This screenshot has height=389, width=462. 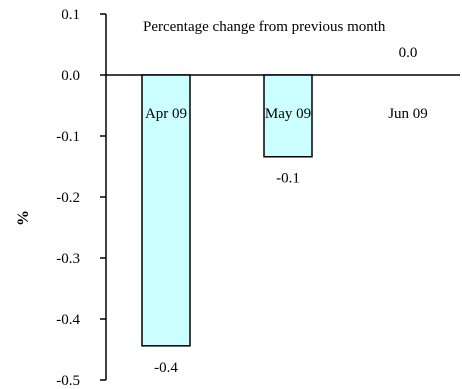 I want to click on y-tick-label: -0.3, so click(x=68, y=259).